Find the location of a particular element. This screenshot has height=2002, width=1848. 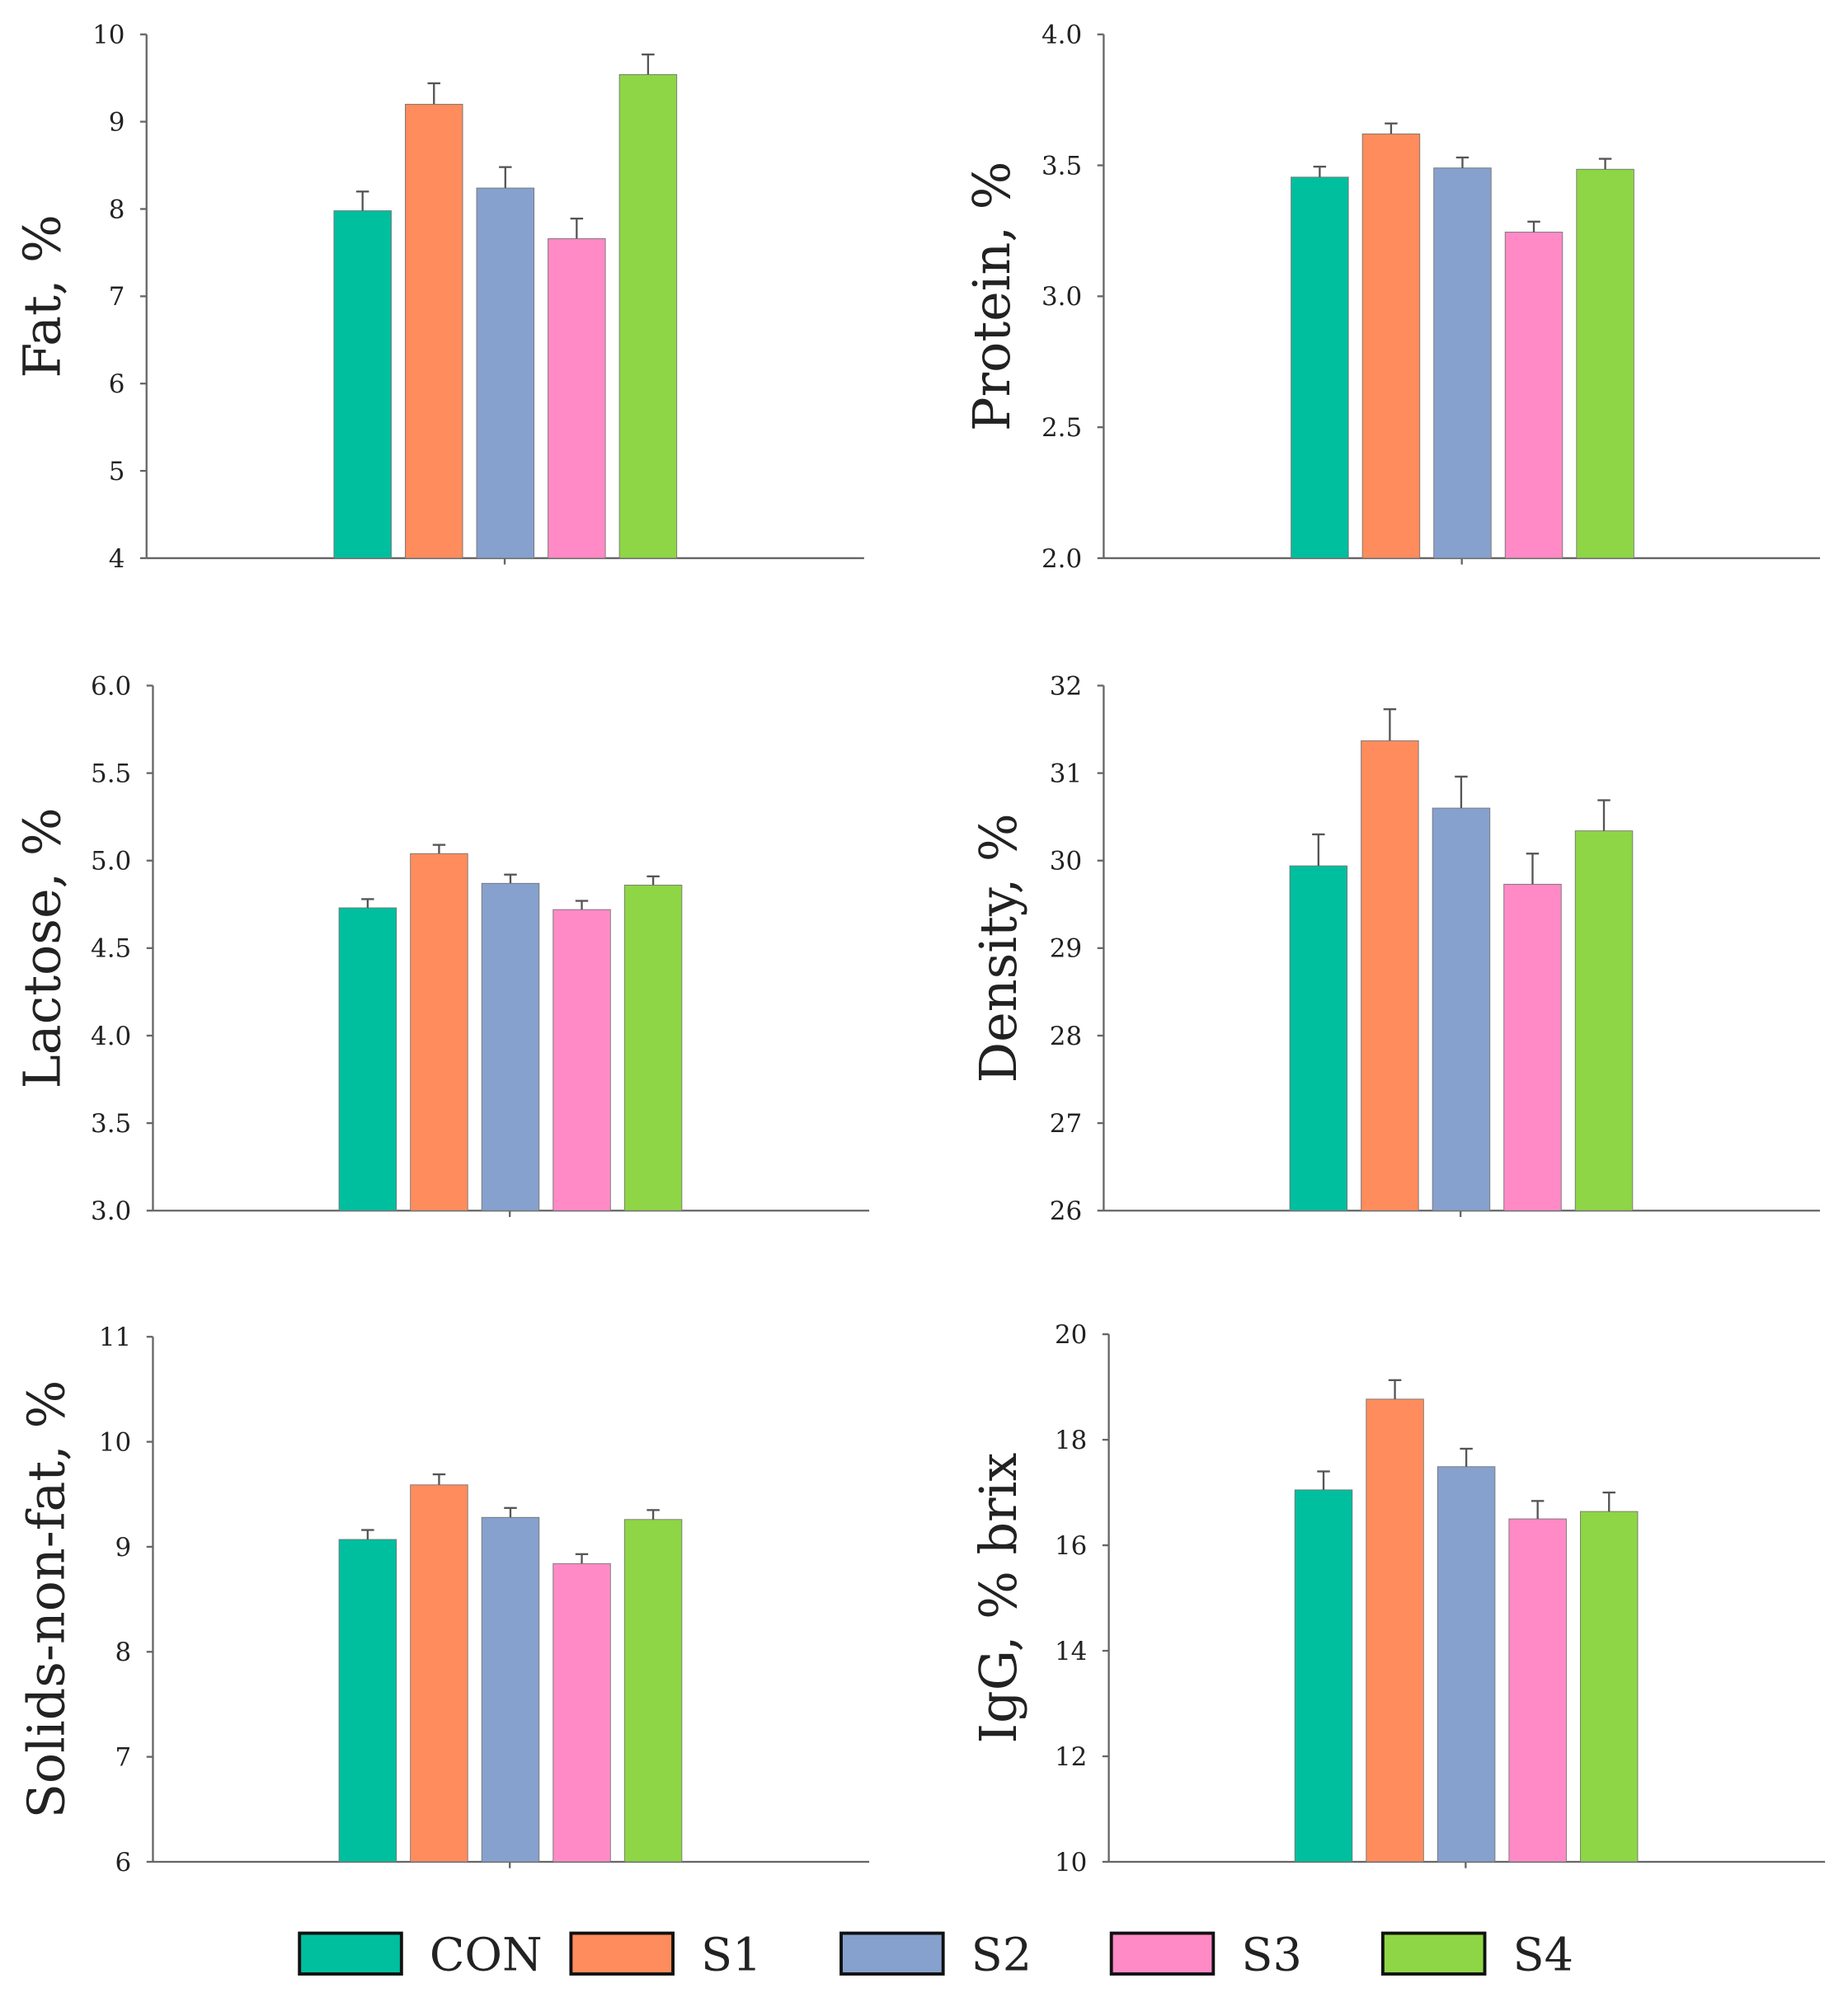

y-tick-label: 5 is located at coordinates (117, 471).